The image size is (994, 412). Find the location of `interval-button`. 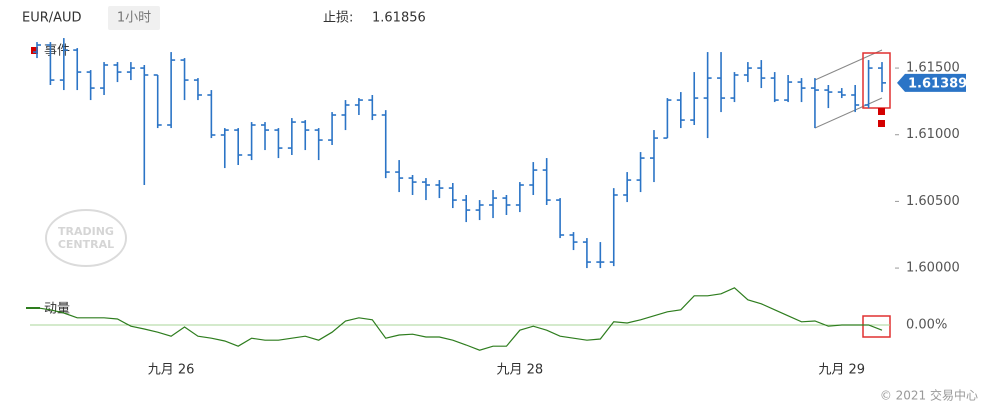

interval-button is located at coordinates (134, 18).